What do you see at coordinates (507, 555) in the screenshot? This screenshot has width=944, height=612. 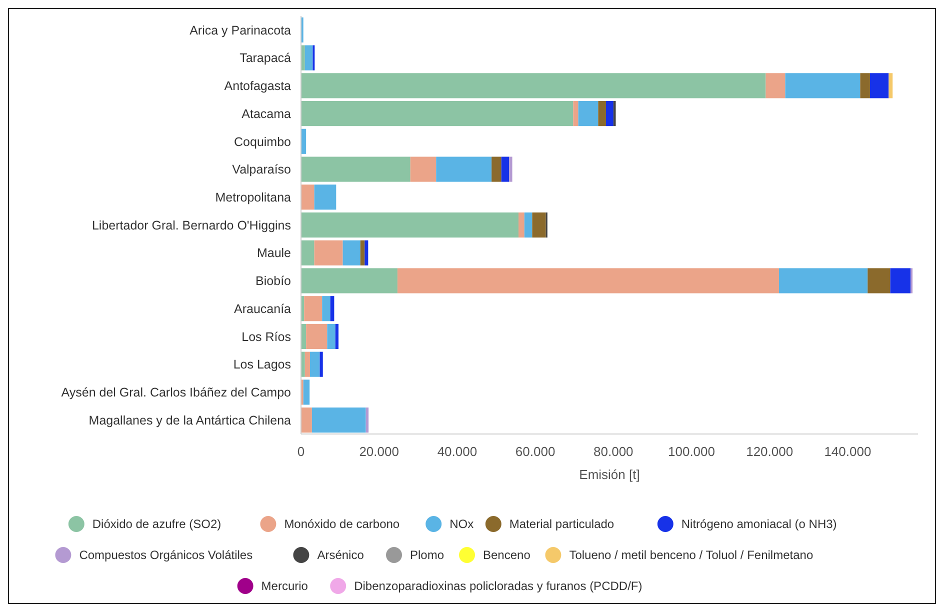 I see `legend-label: Benceno` at bounding box center [507, 555].